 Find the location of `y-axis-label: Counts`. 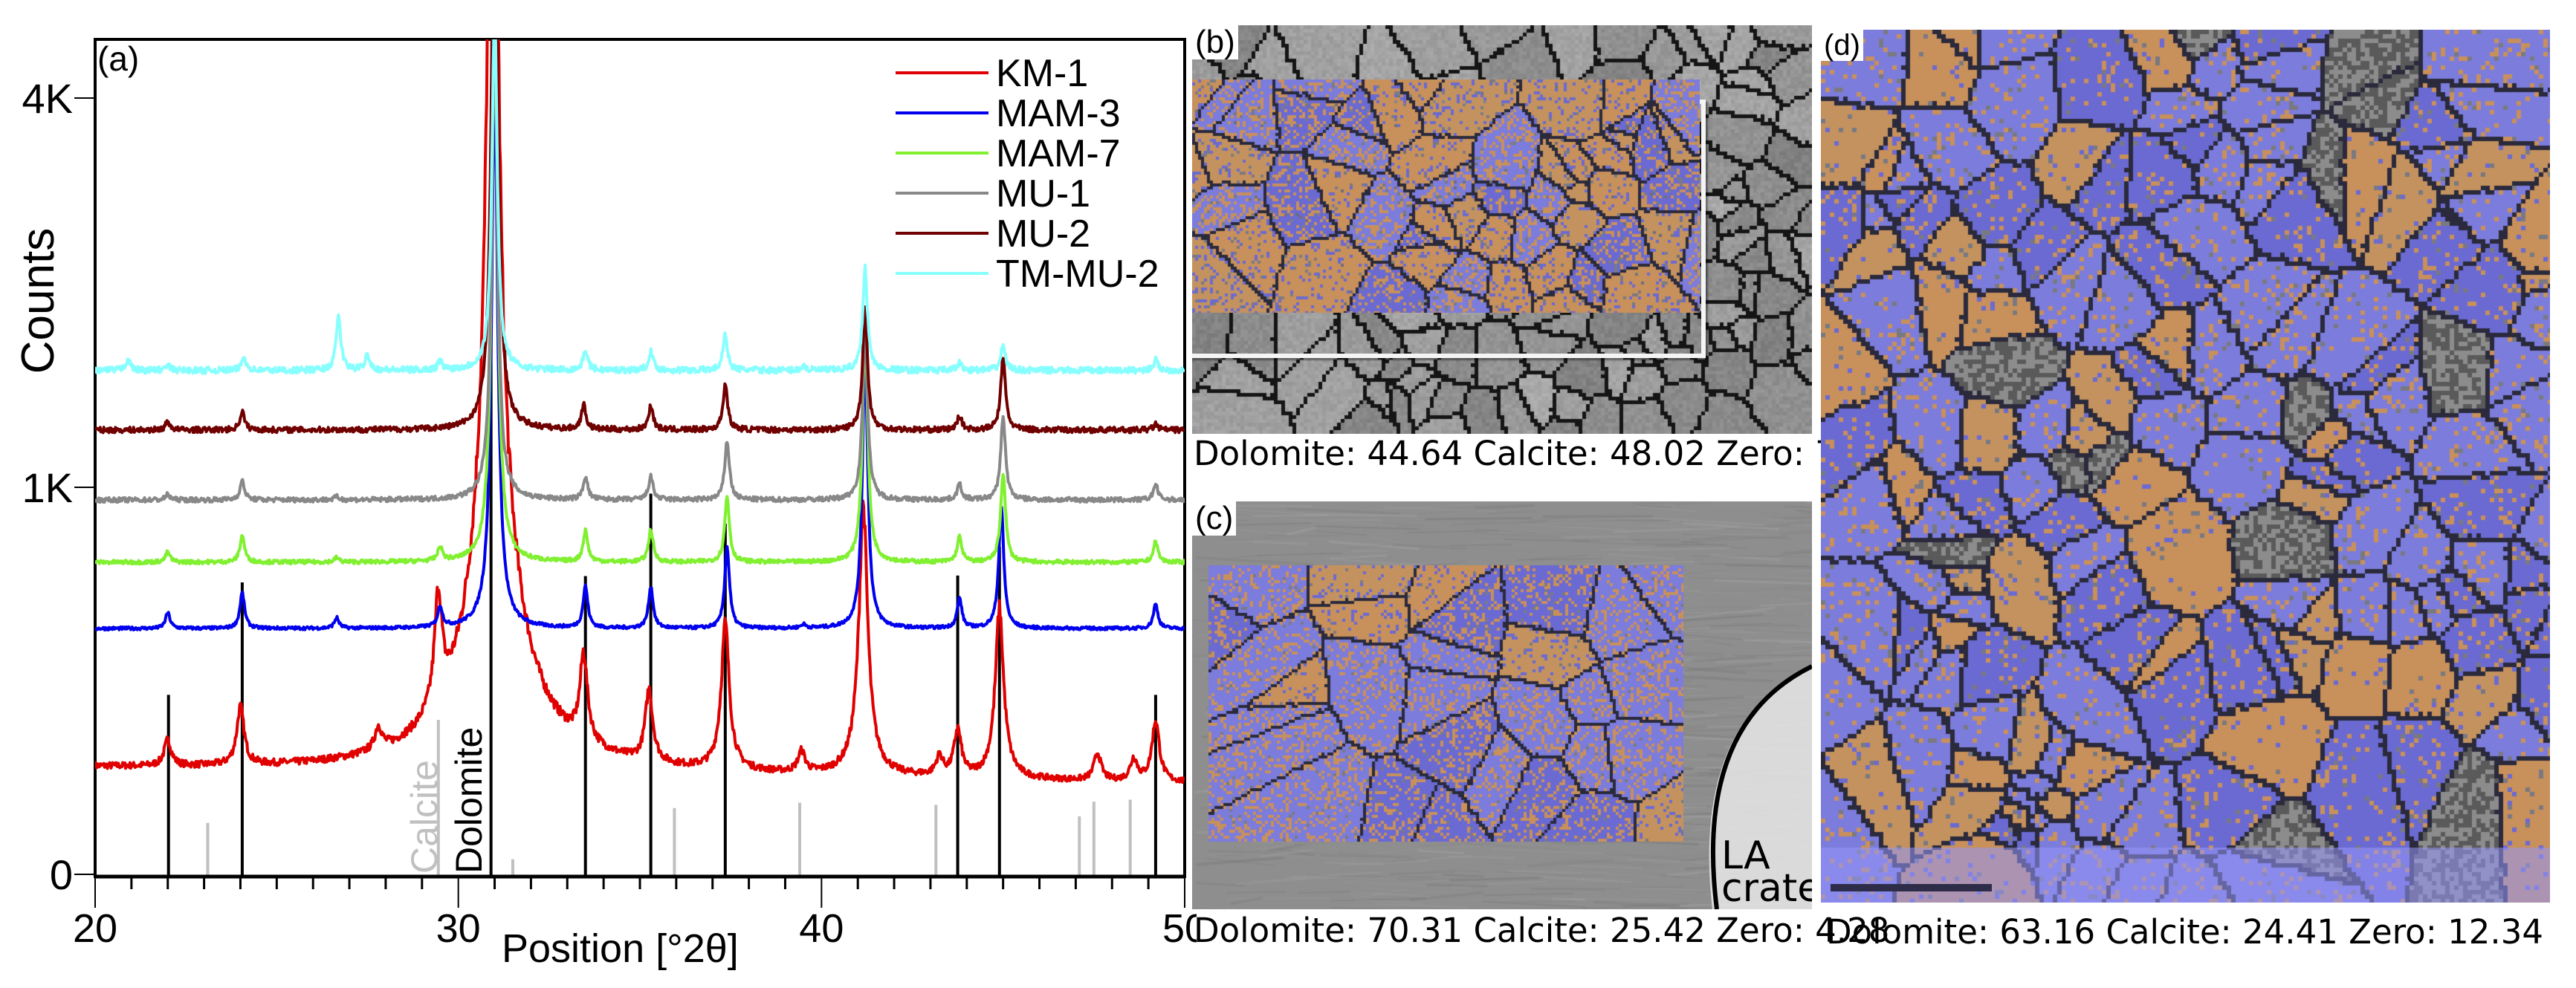

y-axis-label: Counts is located at coordinates (38, 301).